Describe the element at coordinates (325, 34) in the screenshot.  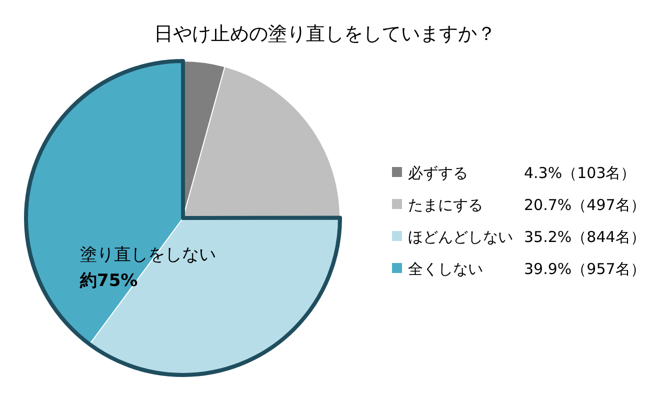
I see `title: 日やけ止めの塗り直しをしていますか？` at that location.